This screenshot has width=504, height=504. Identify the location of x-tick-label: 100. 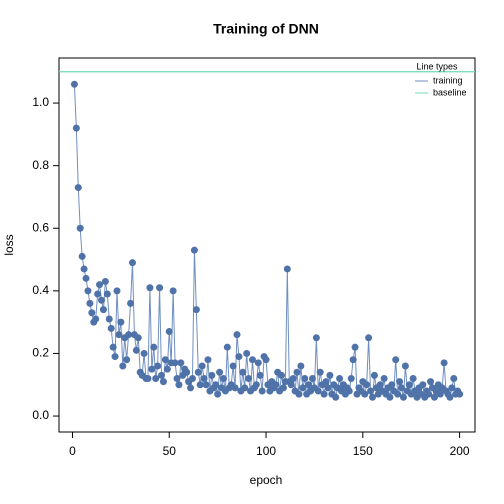
(266, 451).